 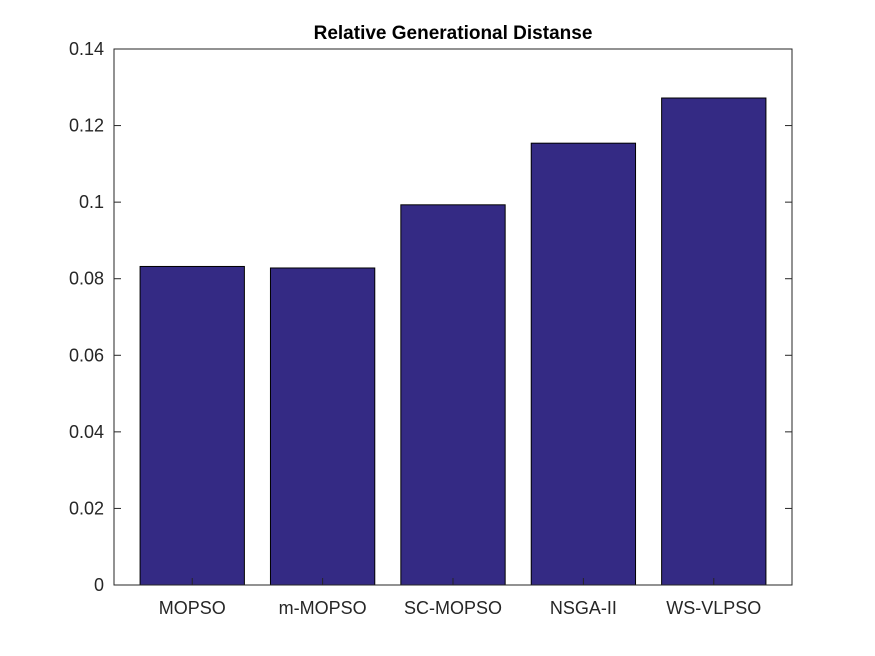 What do you see at coordinates (192, 608) in the screenshot?
I see `x-tick-label: MOPSO` at bounding box center [192, 608].